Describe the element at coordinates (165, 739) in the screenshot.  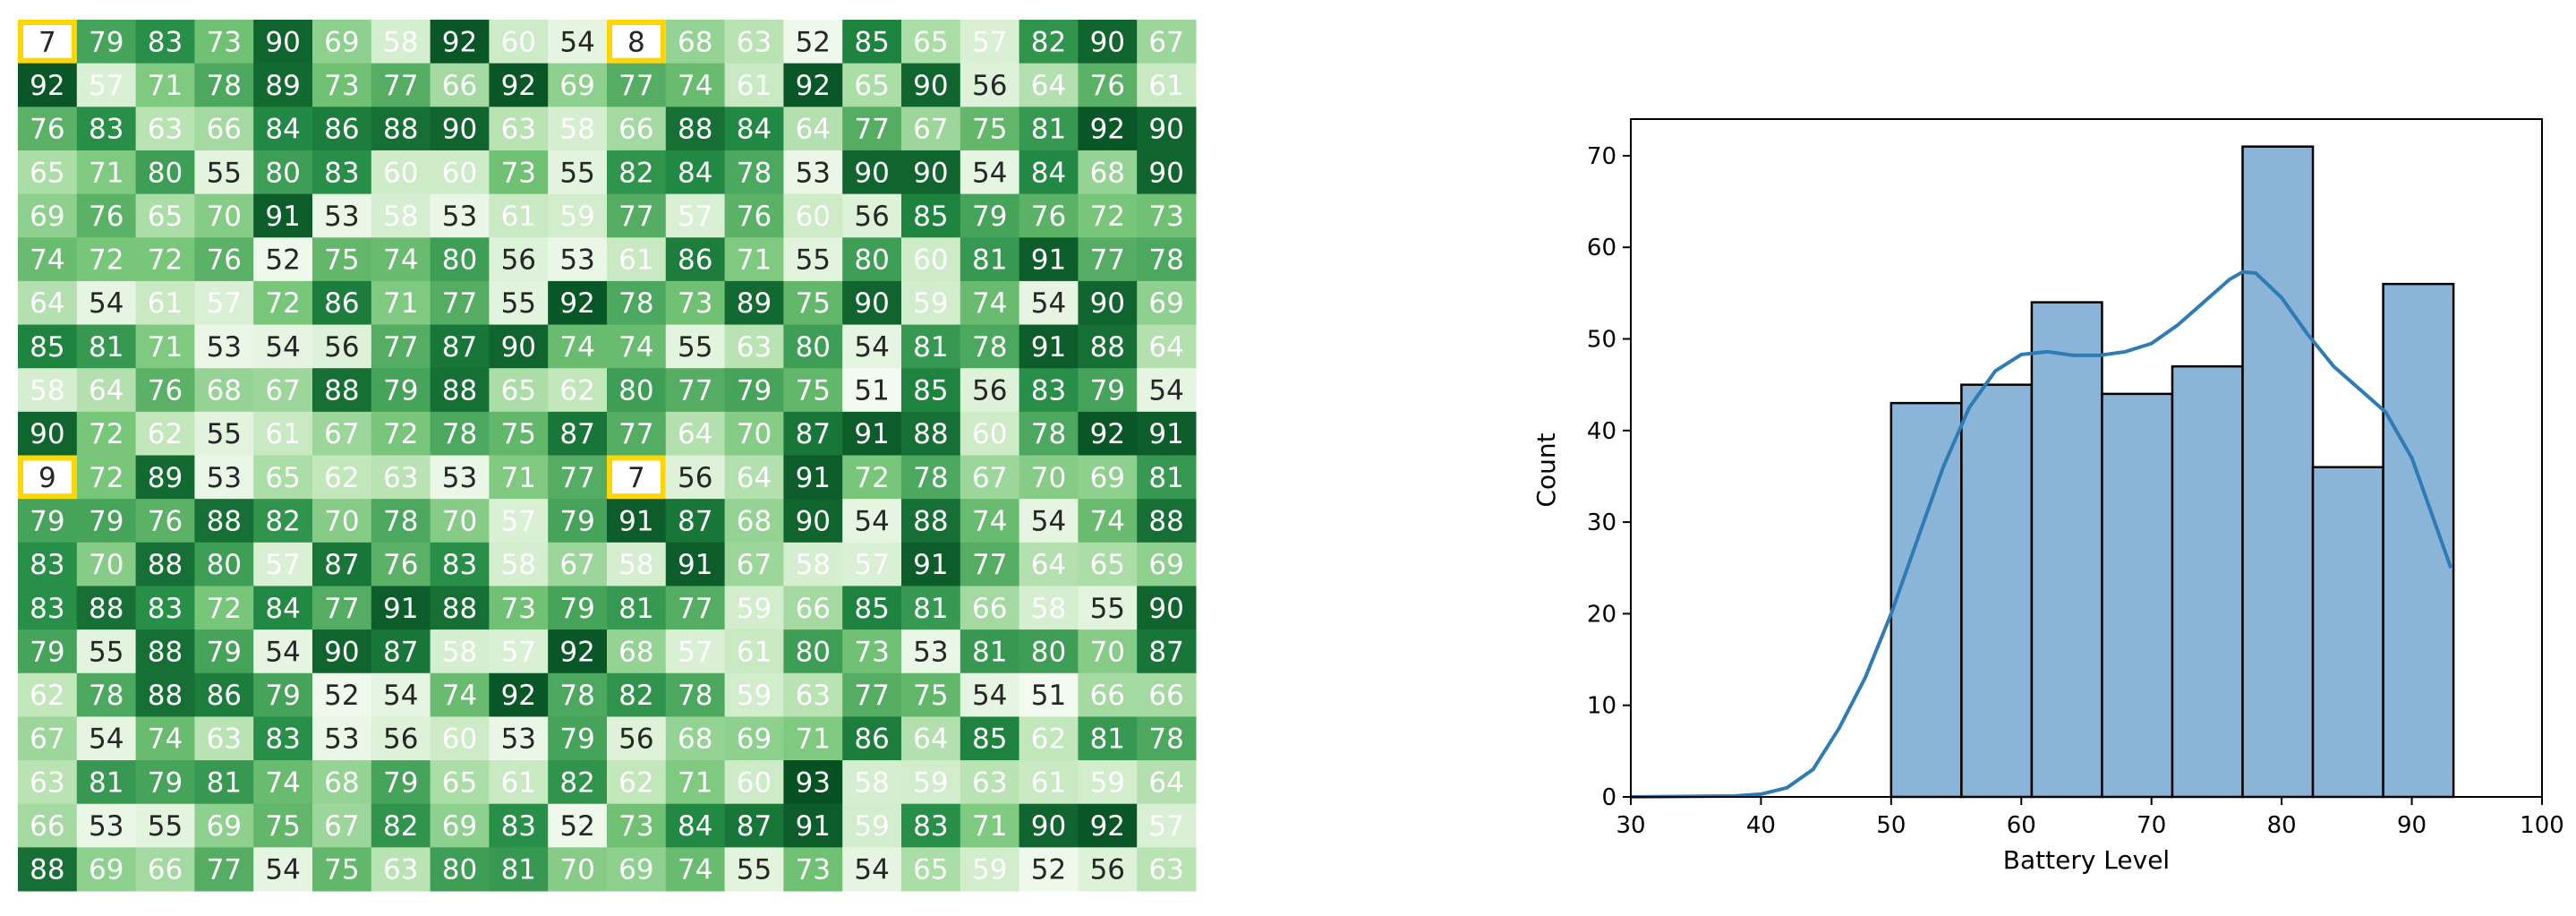
I see `heatmap-cell-label: 74` at that location.